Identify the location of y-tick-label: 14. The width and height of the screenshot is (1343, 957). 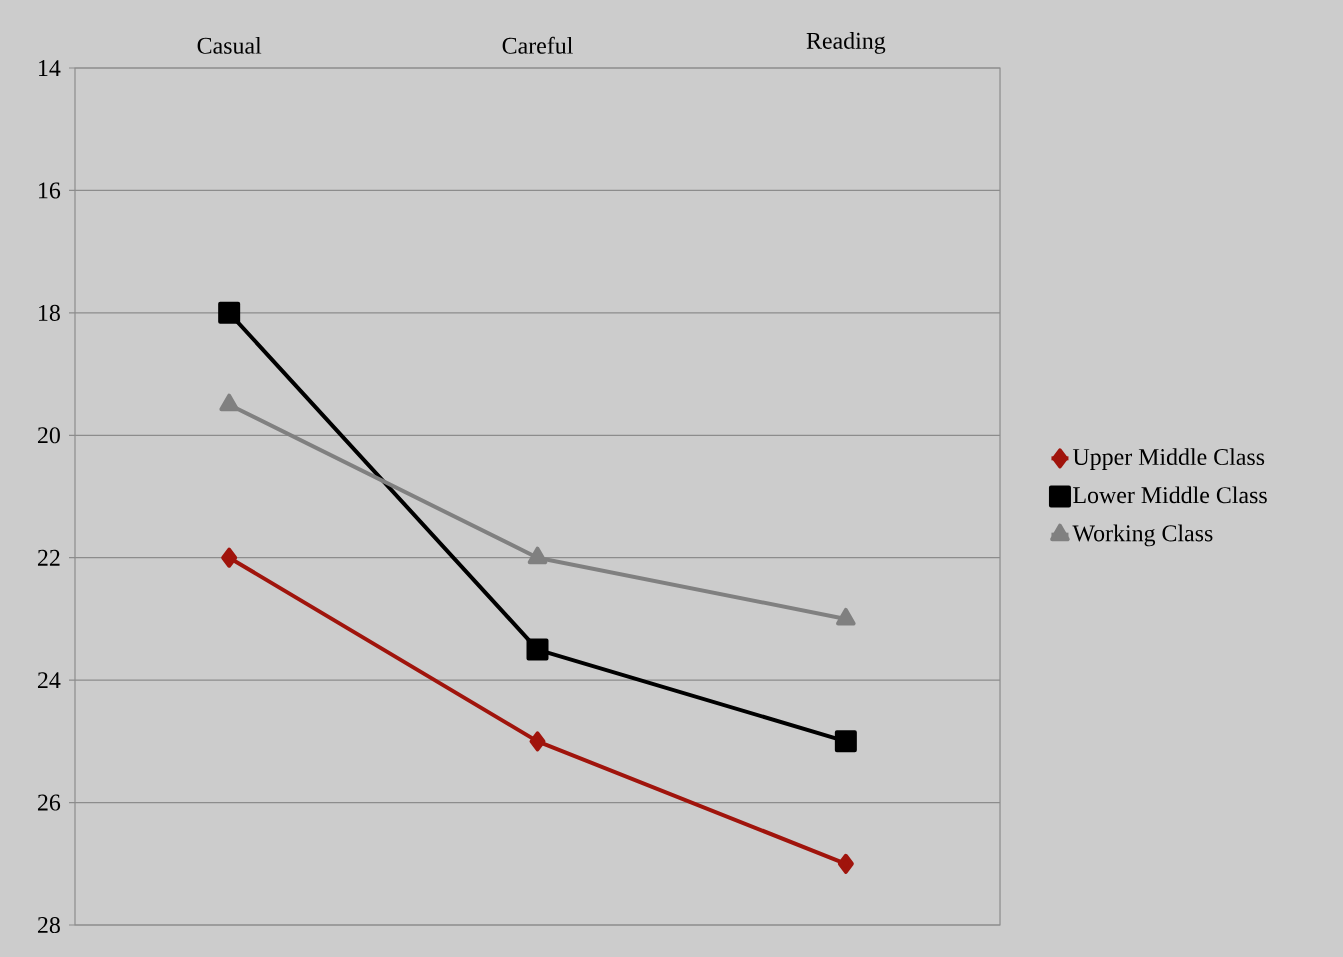
(50, 68).